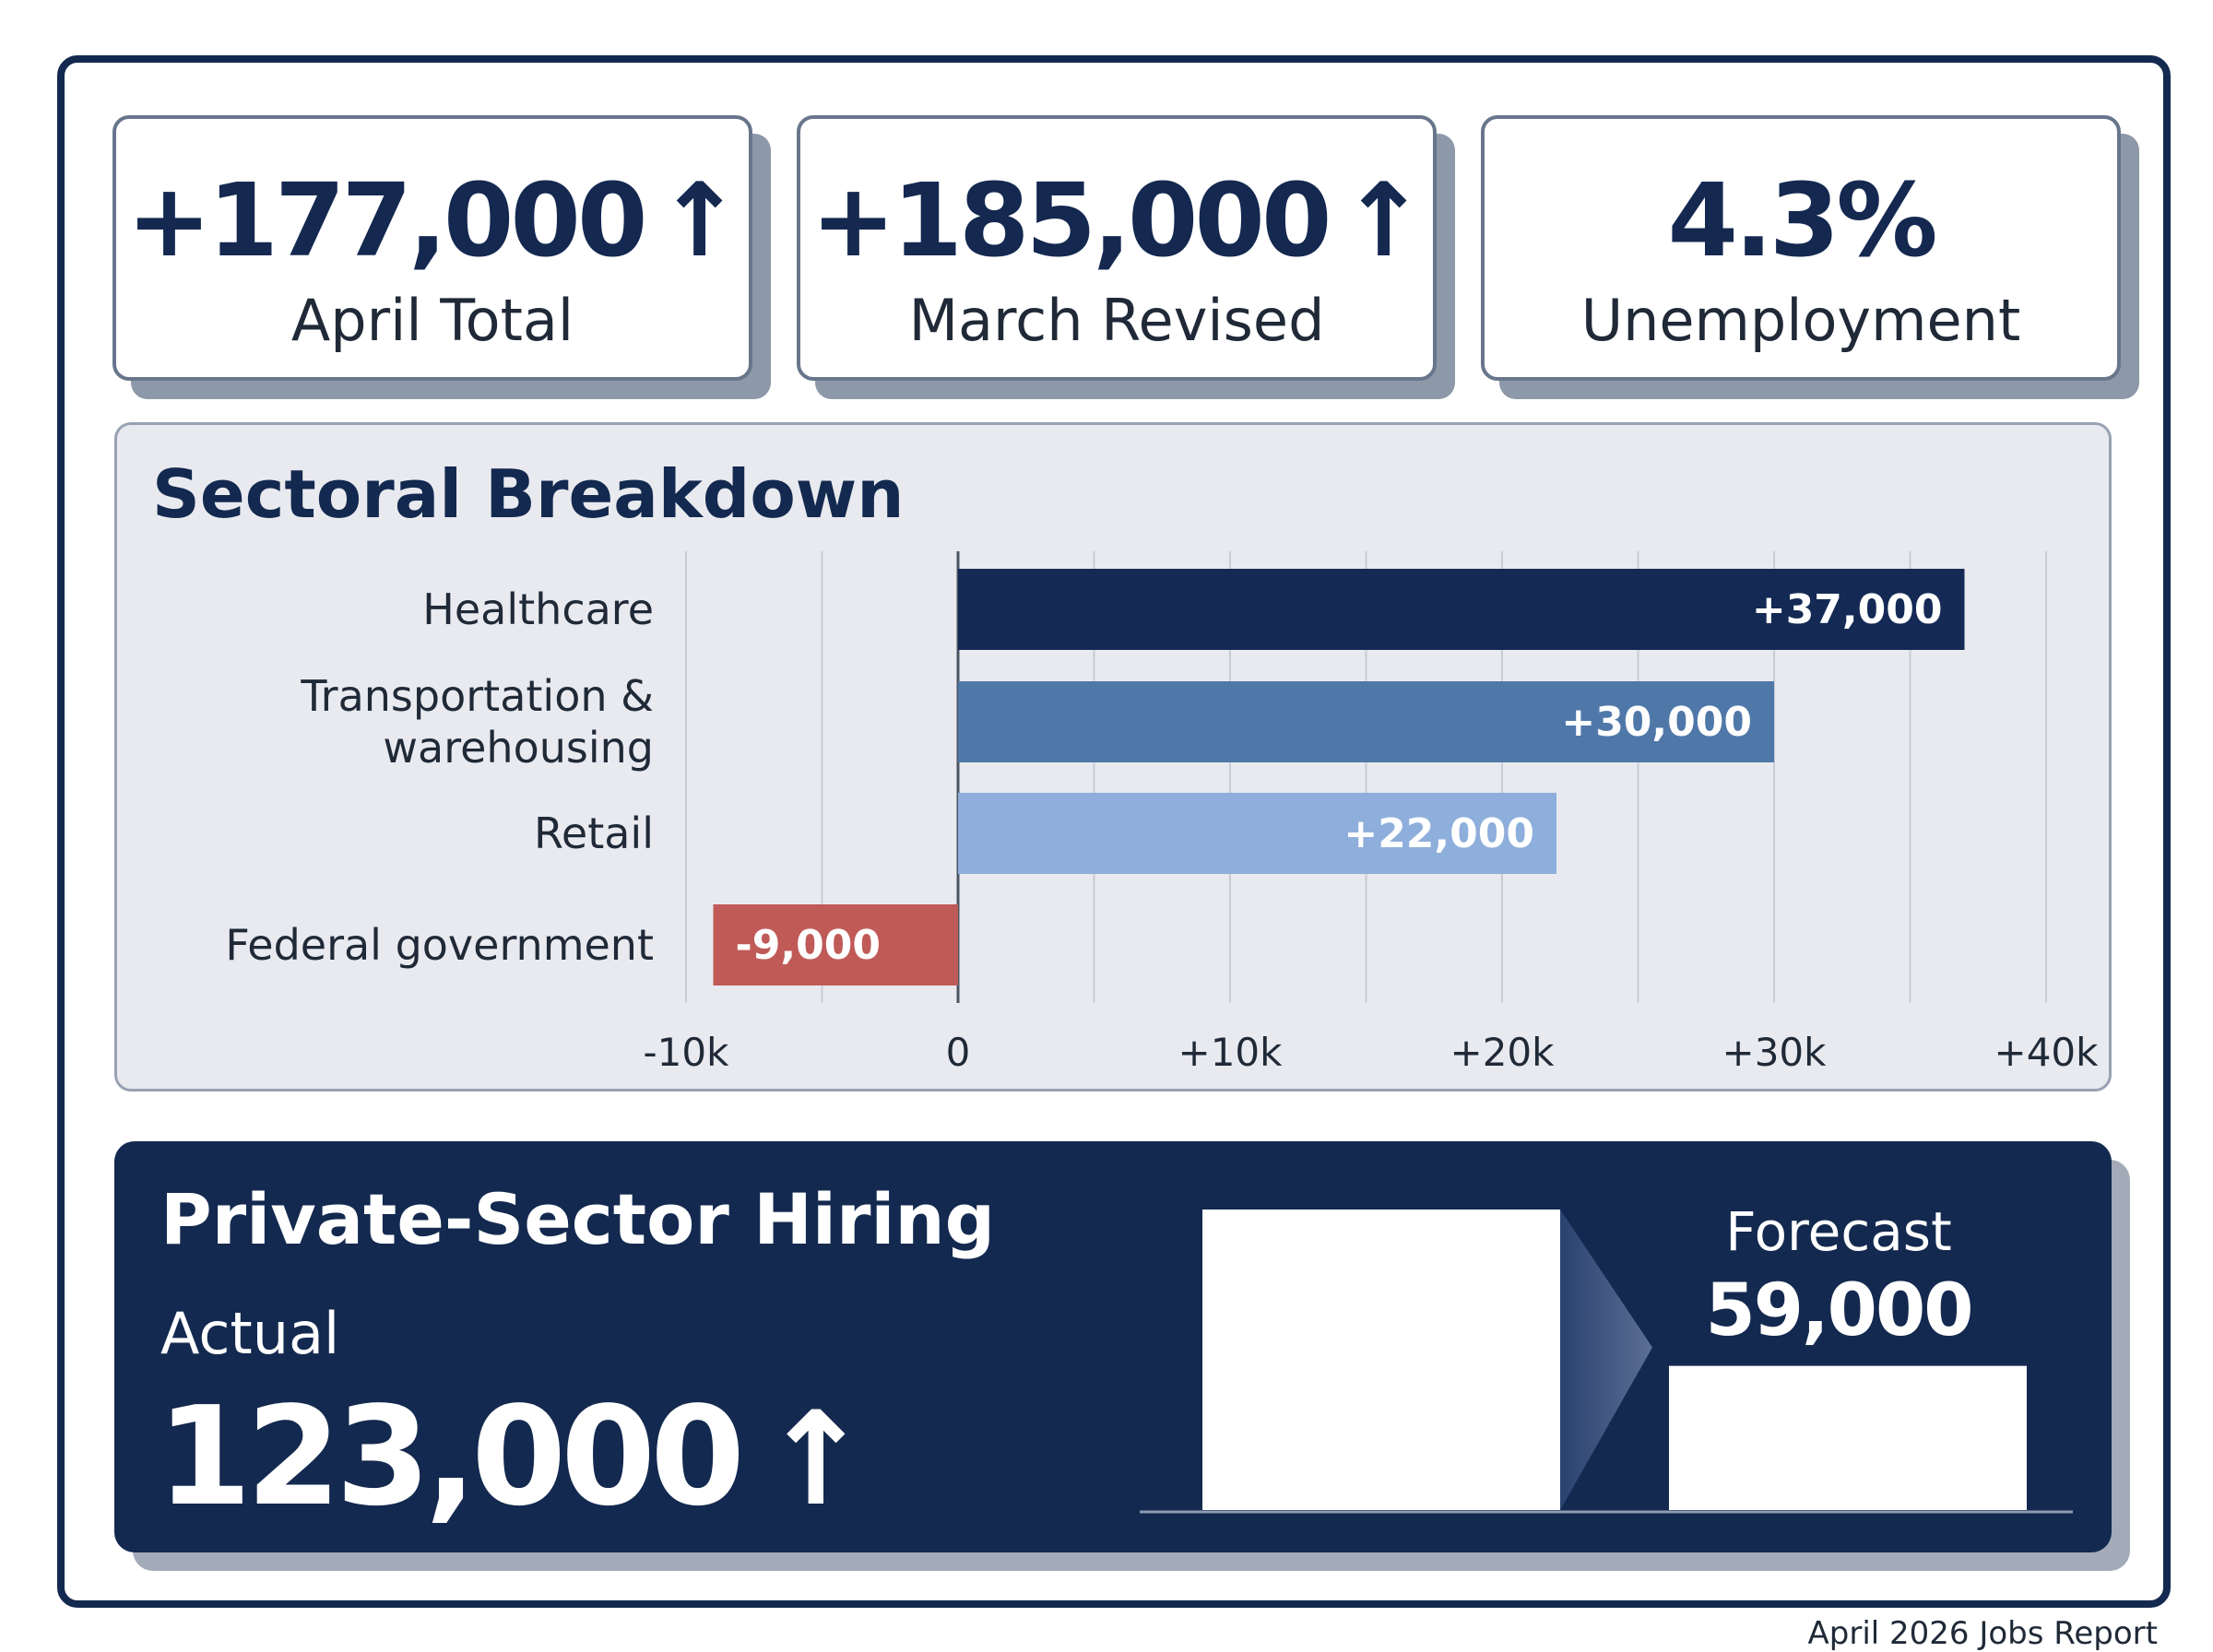 The height and width of the screenshot is (1652, 2213). I want to click on actual-label: Actual, so click(250, 1333).